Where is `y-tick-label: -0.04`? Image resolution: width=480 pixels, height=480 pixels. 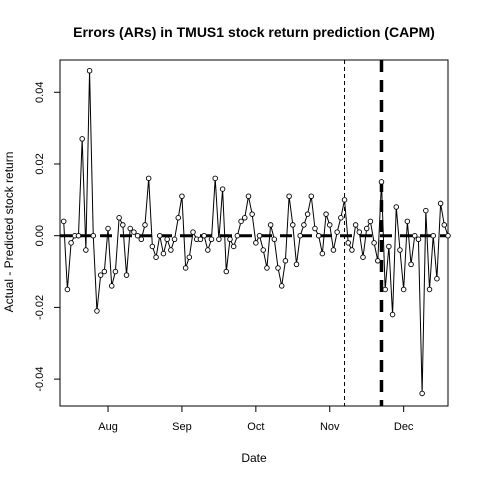
y-tick-label: -0.04 is located at coordinates (40, 379).